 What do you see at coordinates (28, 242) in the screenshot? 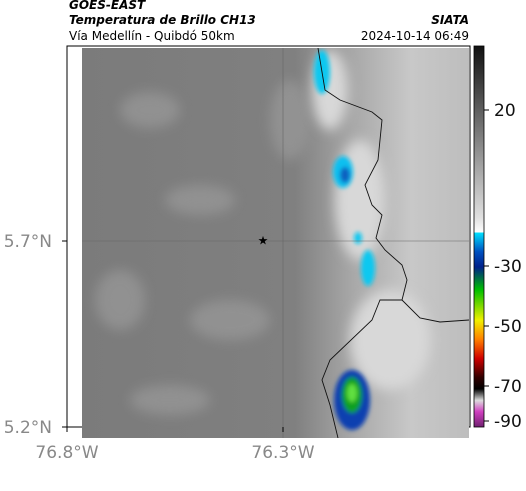
I see `lat-tick-label: 5.7°N` at bounding box center [28, 242].